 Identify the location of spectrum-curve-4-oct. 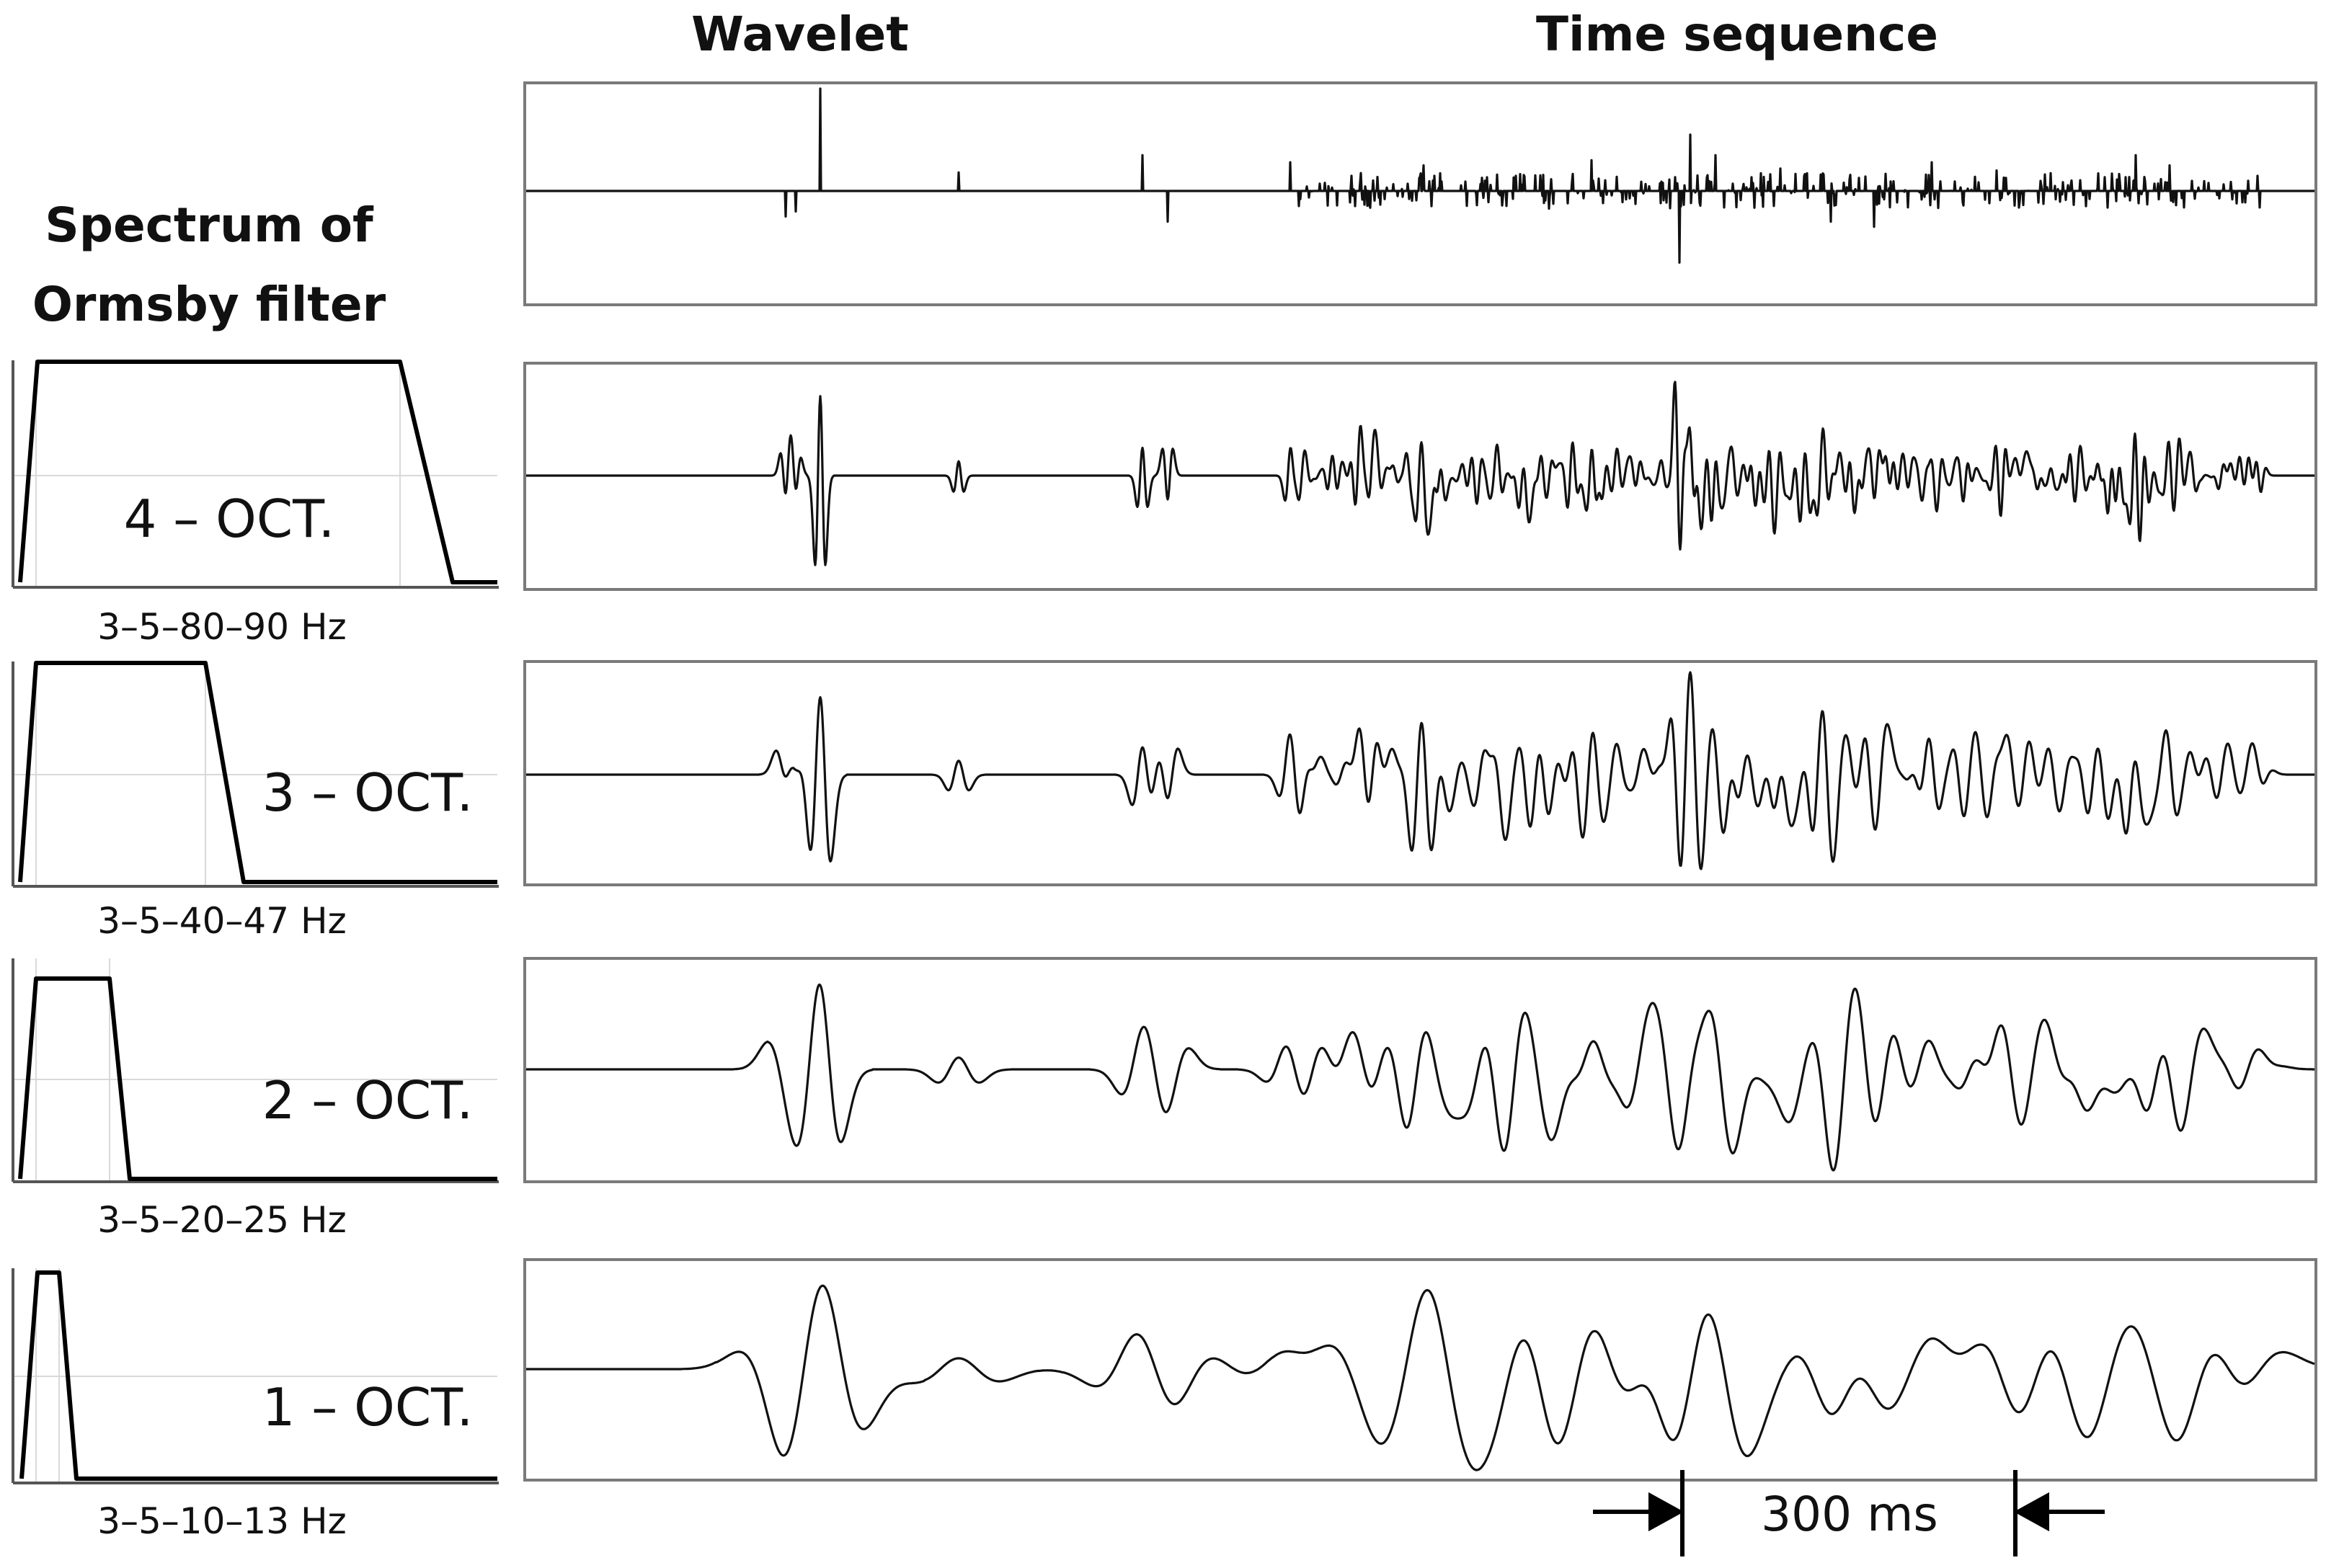
(257, 472).